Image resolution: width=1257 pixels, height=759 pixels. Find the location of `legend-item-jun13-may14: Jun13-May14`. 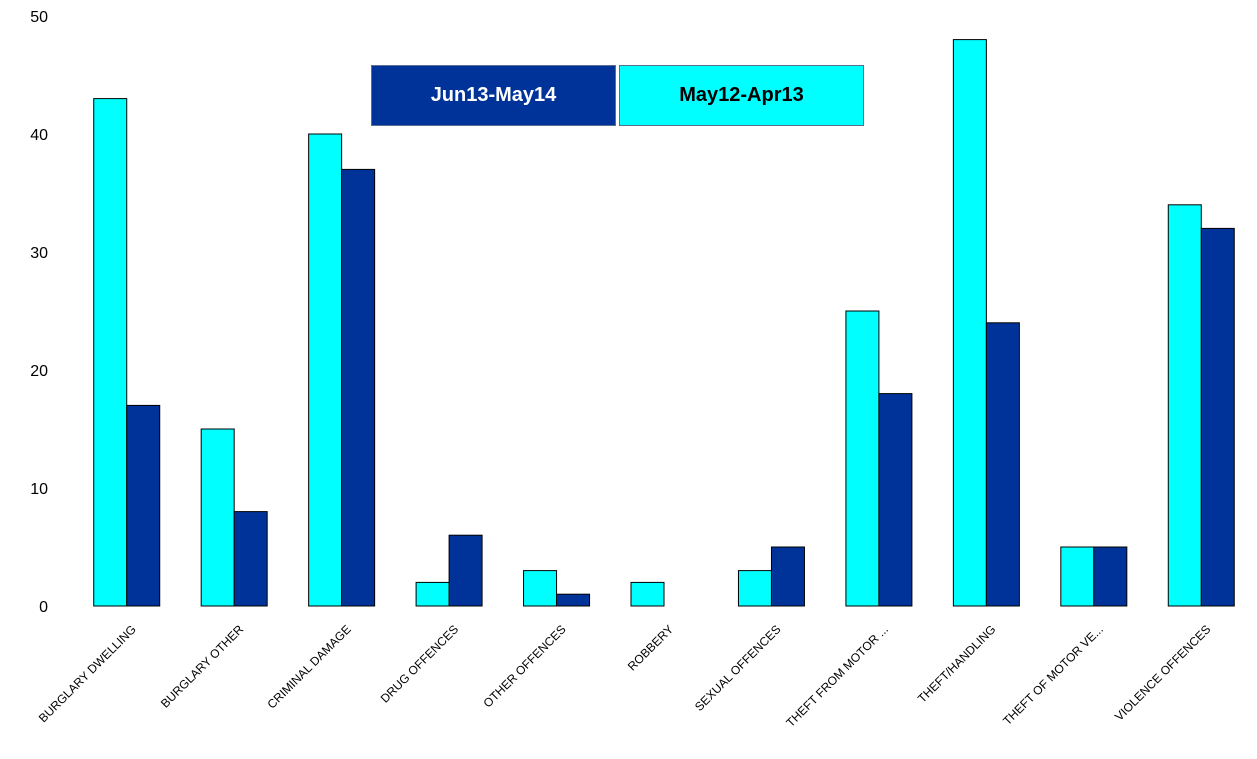

legend-item-jun13-may14: Jun13-May14 is located at coordinates (493, 95).